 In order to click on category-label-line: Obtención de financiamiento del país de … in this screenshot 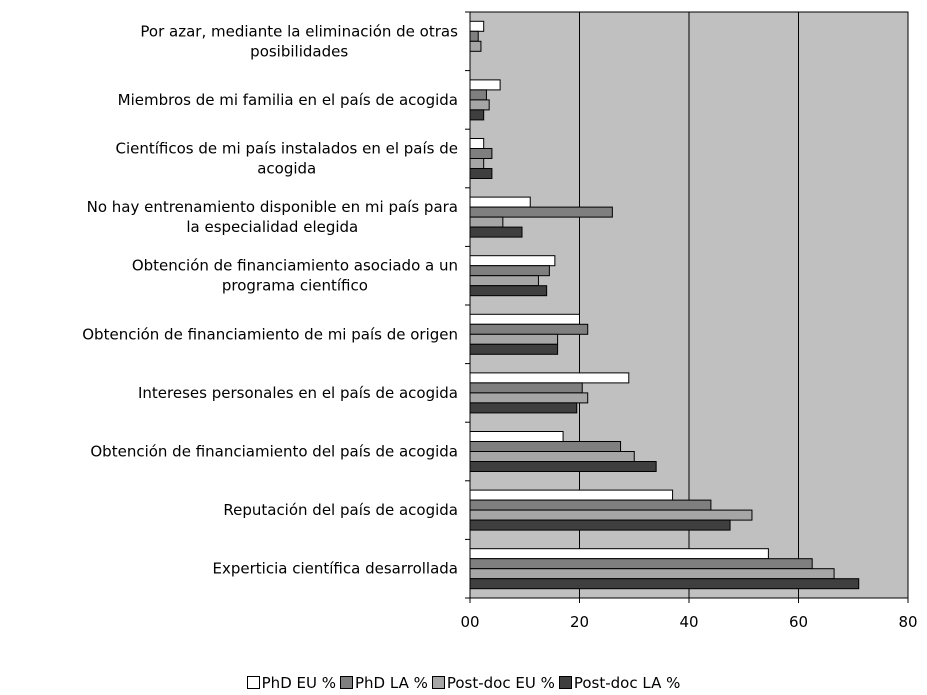, I will do `click(274, 452)`.